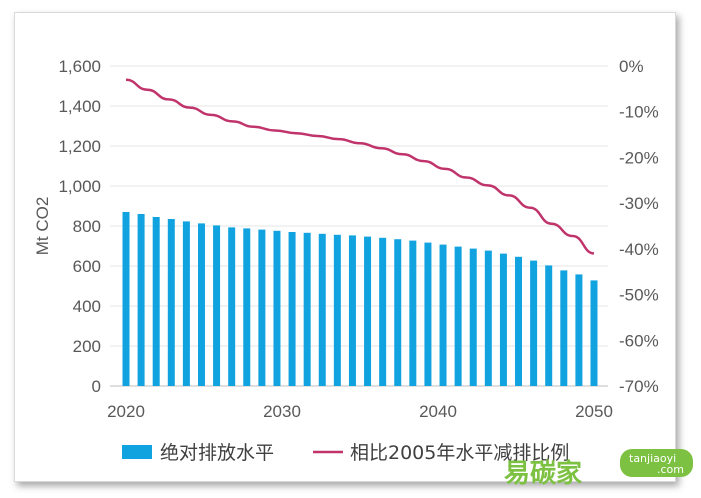 The image size is (701, 498). I want to click on left-axis-ticks: 0 200 400 600 800 1,000 1,200 1,400 1,600, so click(79, 226).